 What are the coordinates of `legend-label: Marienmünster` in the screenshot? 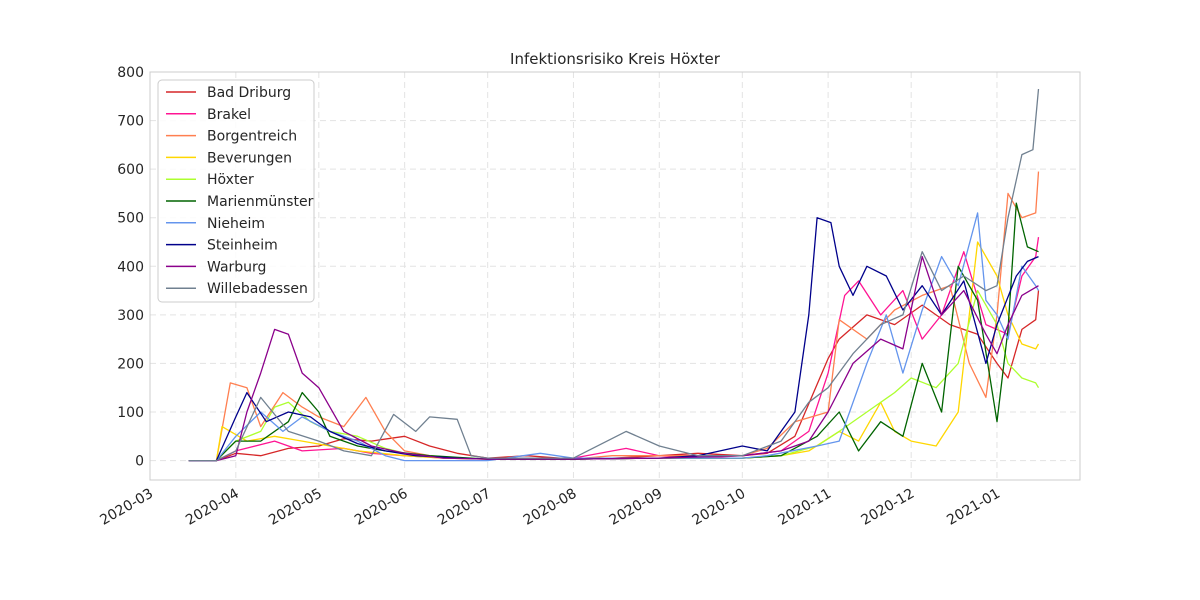 It's located at (260, 202).